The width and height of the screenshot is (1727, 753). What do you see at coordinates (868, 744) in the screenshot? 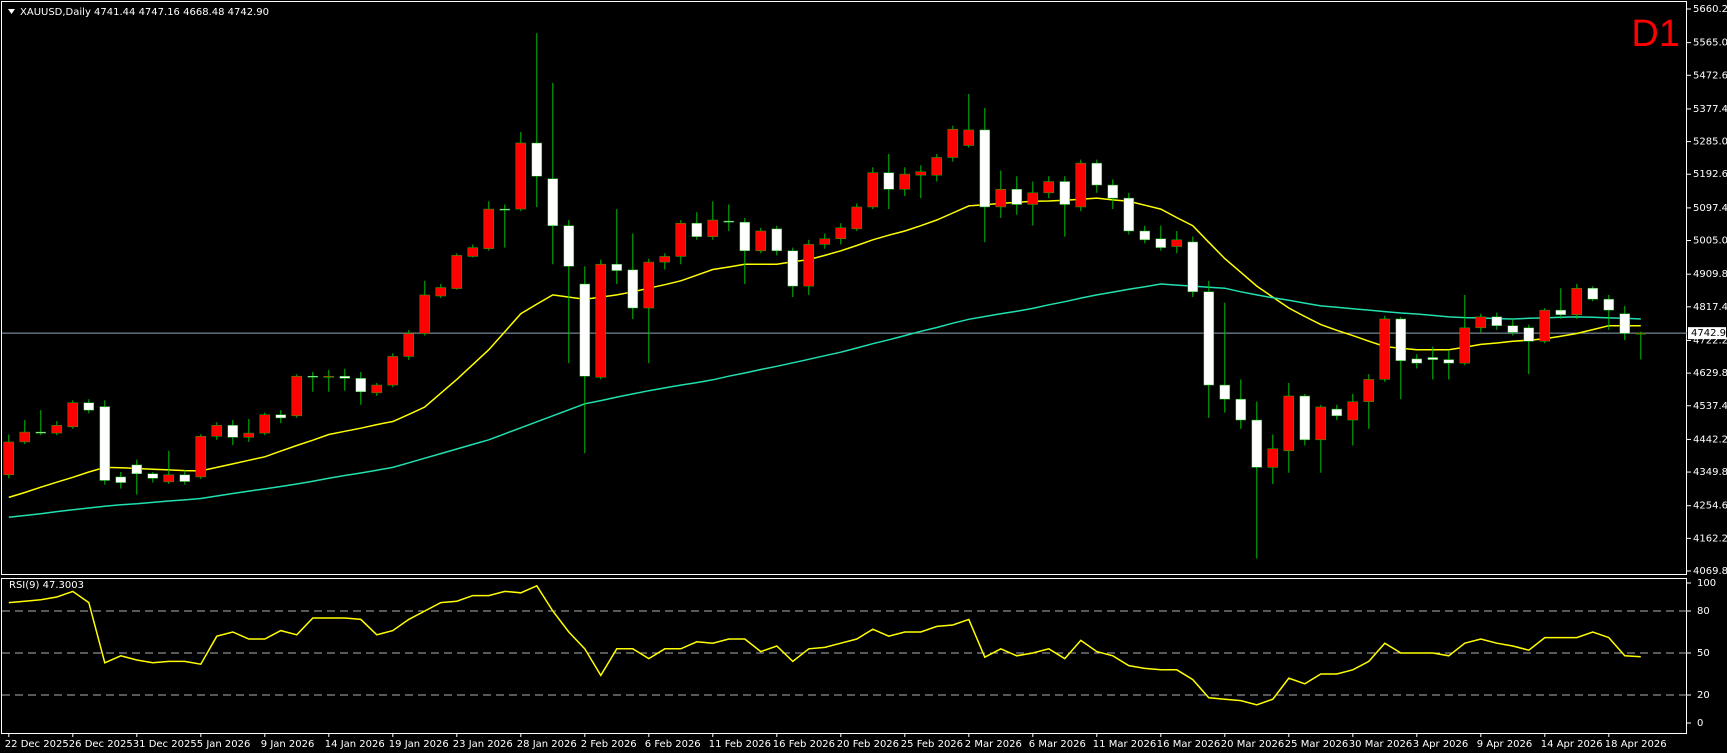
I see `x-tick-label: 20 Feb 2026` at bounding box center [868, 744].